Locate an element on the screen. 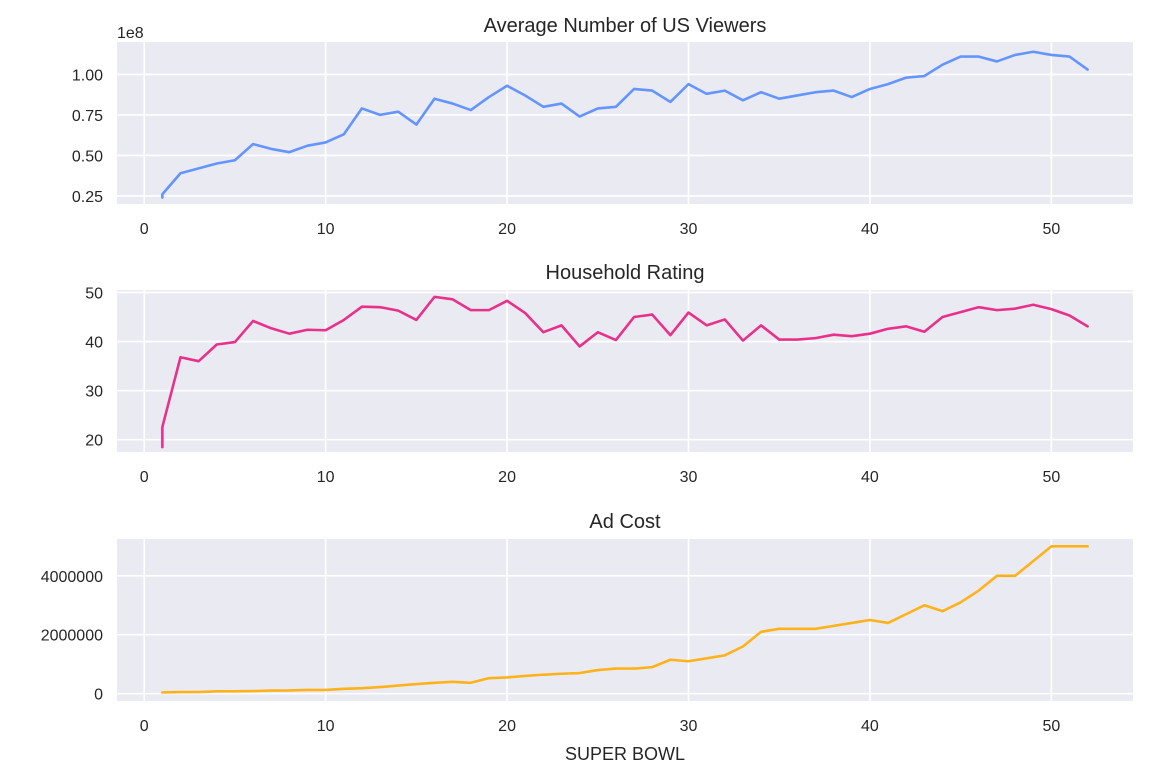 The width and height of the screenshot is (1168, 780). y-tick-label: 1.00 is located at coordinates (87, 75).